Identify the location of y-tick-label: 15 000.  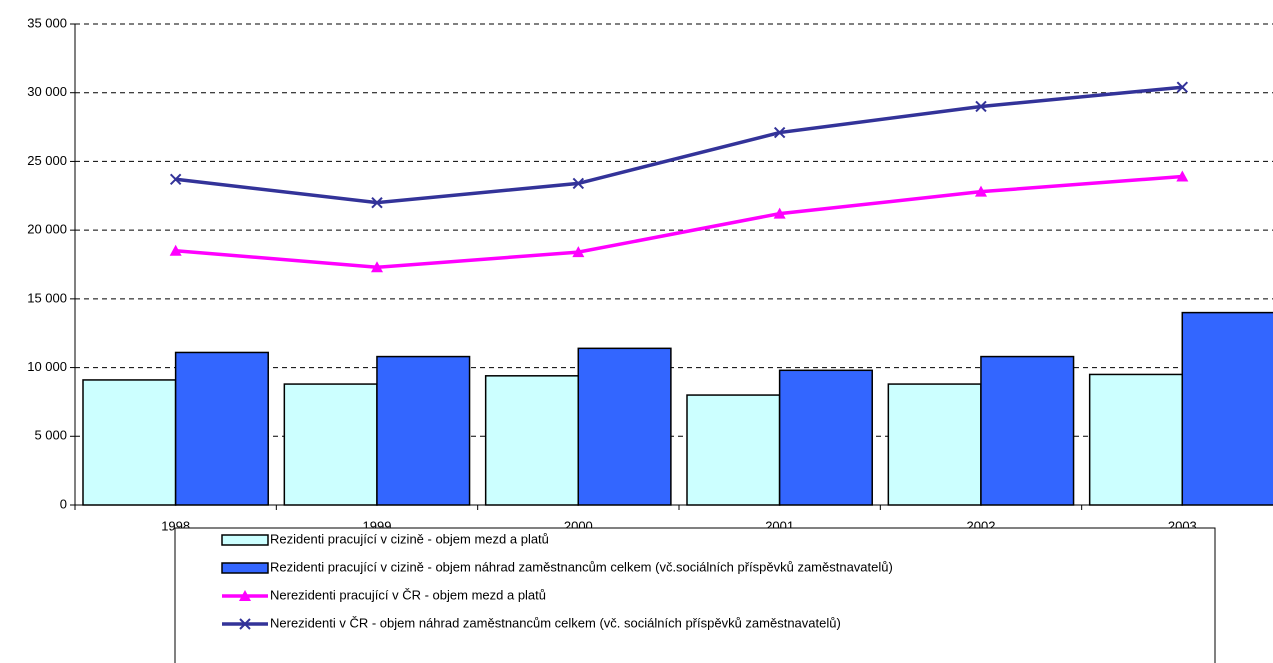
(47, 297).